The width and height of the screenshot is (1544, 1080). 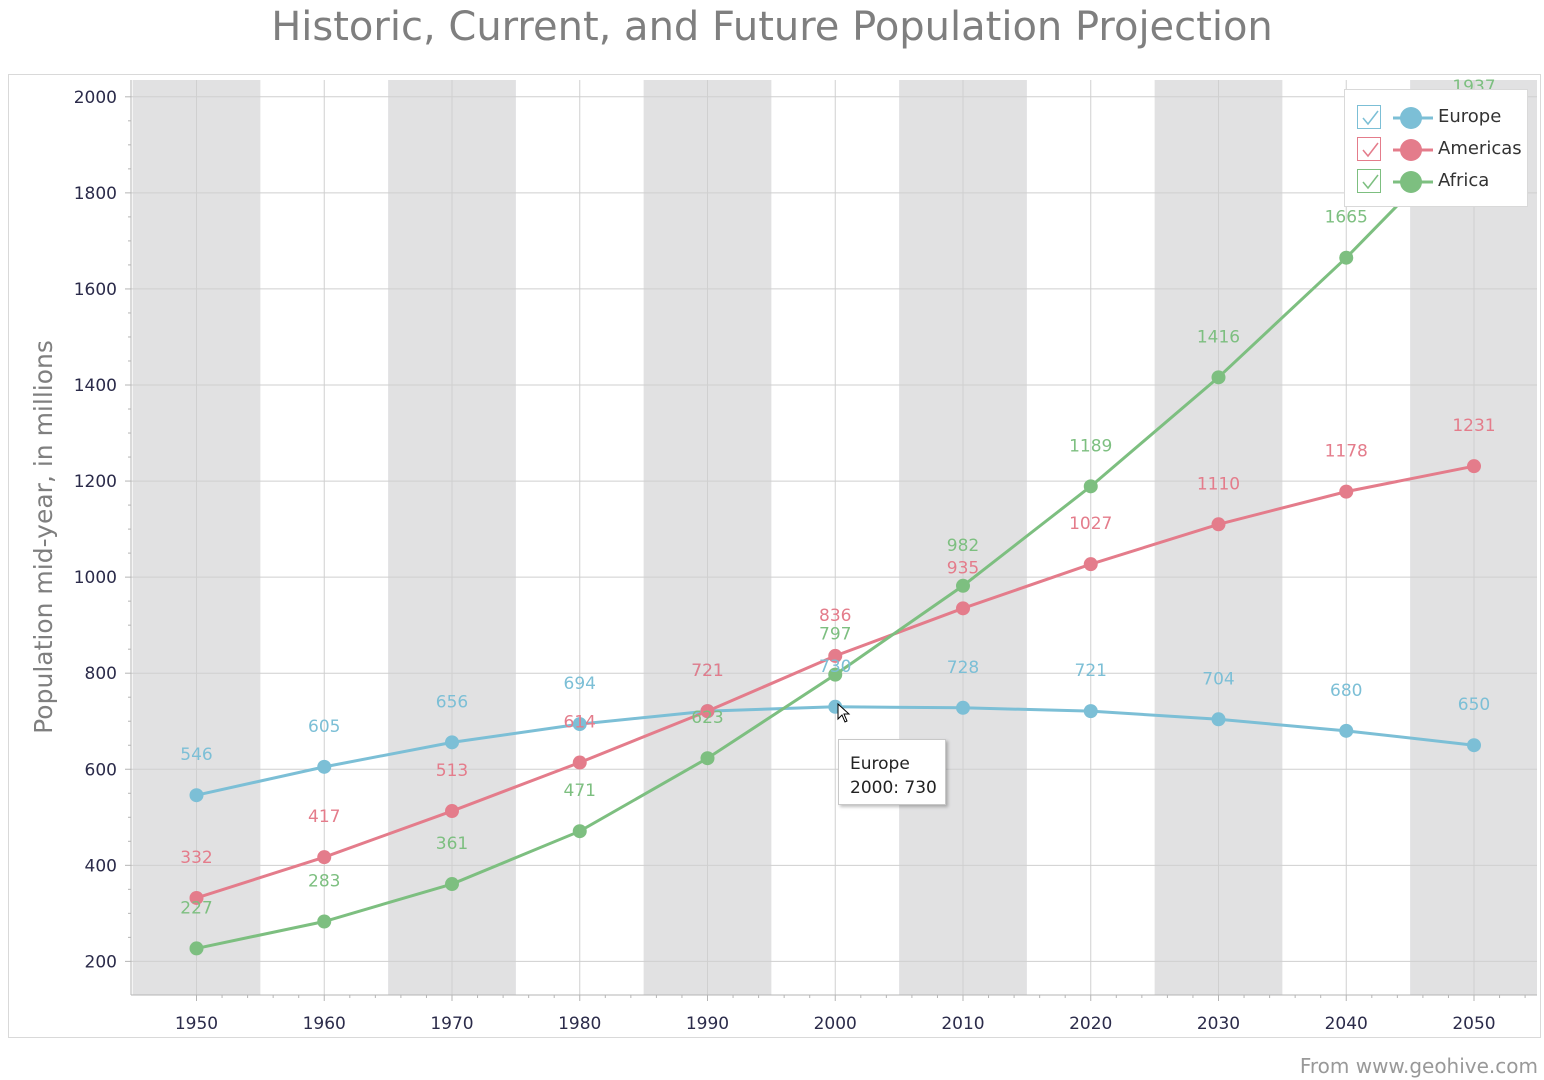 I want to click on data-label-africa: 283, so click(x=324, y=882).